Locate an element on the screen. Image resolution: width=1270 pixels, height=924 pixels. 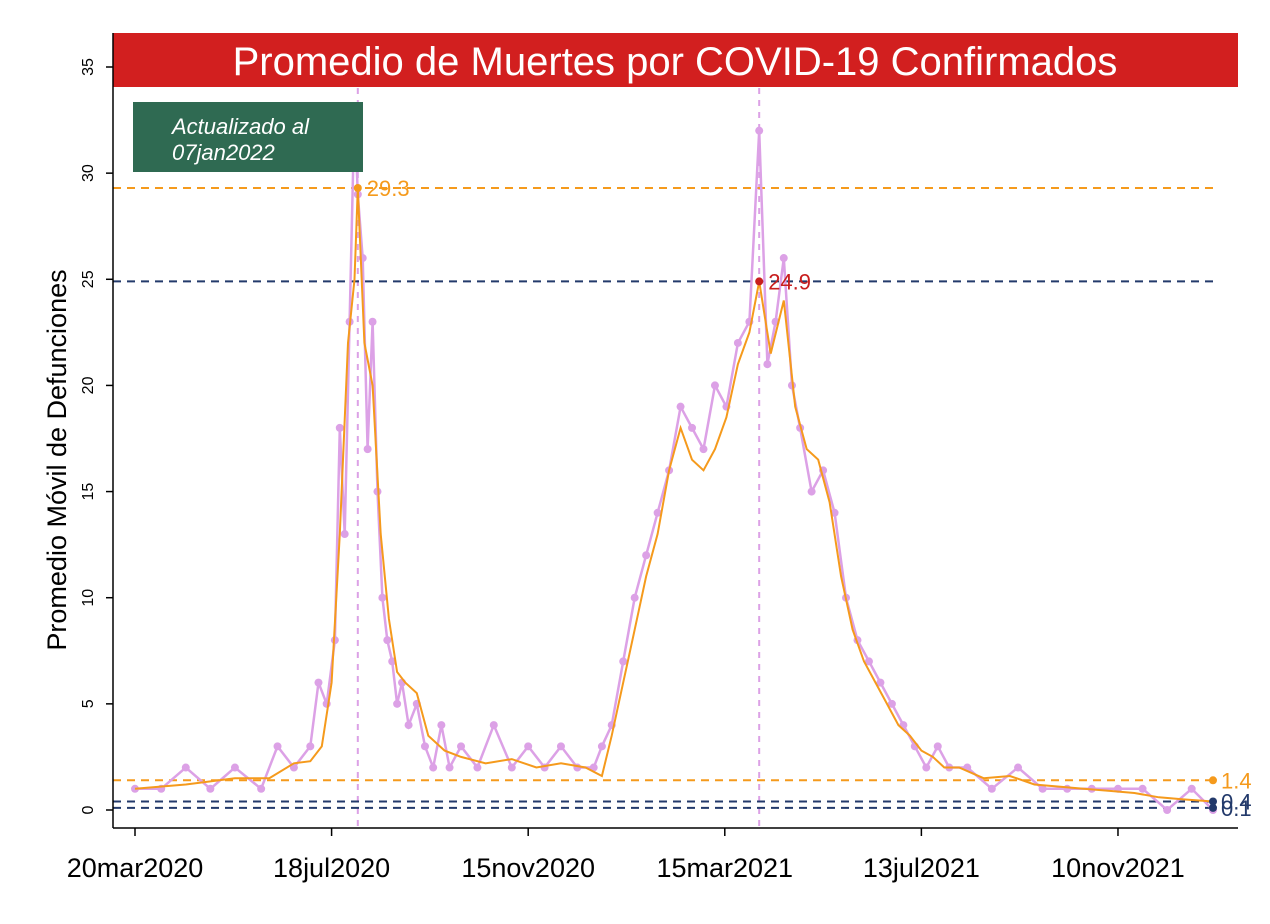
end-value-label: 1.4 is located at coordinates (1236, 780).